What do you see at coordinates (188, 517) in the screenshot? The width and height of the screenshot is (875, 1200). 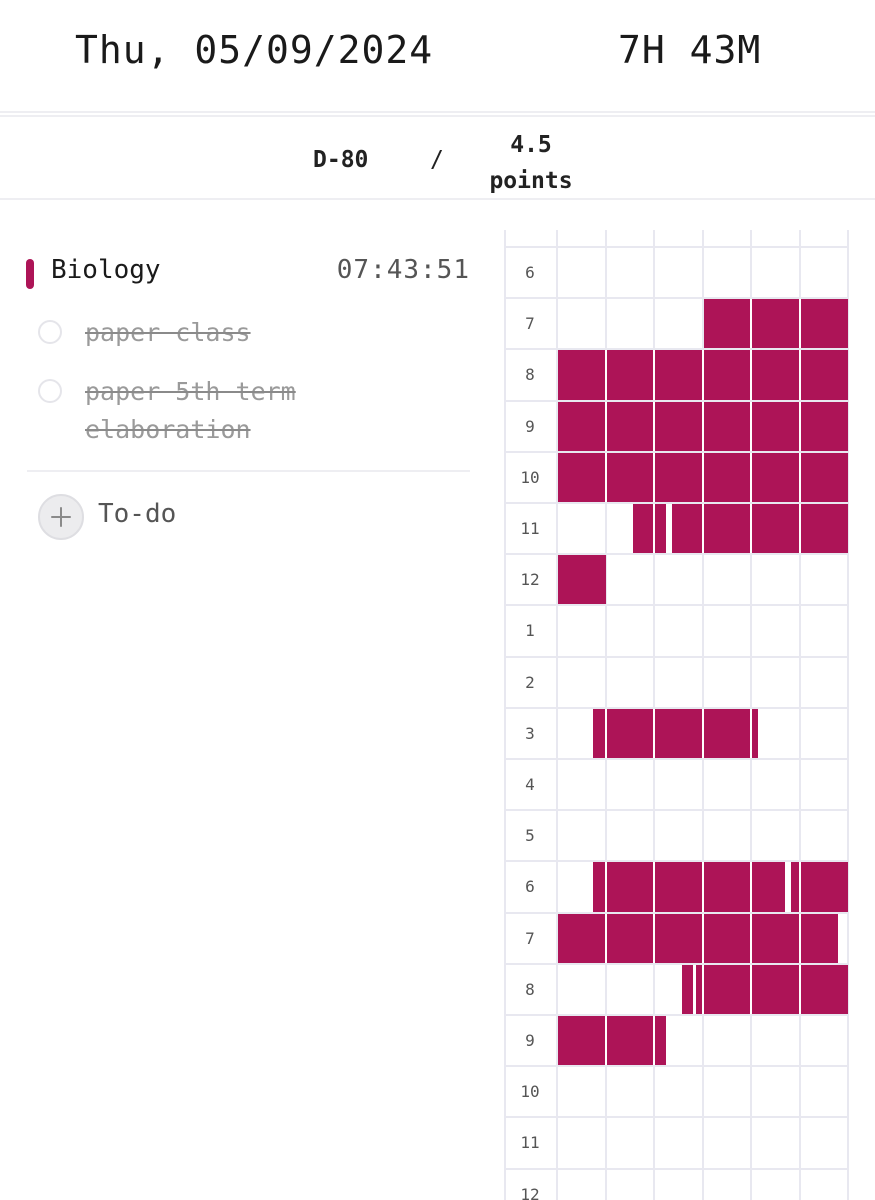 I see `add-todo-button: To-do` at bounding box center [188, 517].